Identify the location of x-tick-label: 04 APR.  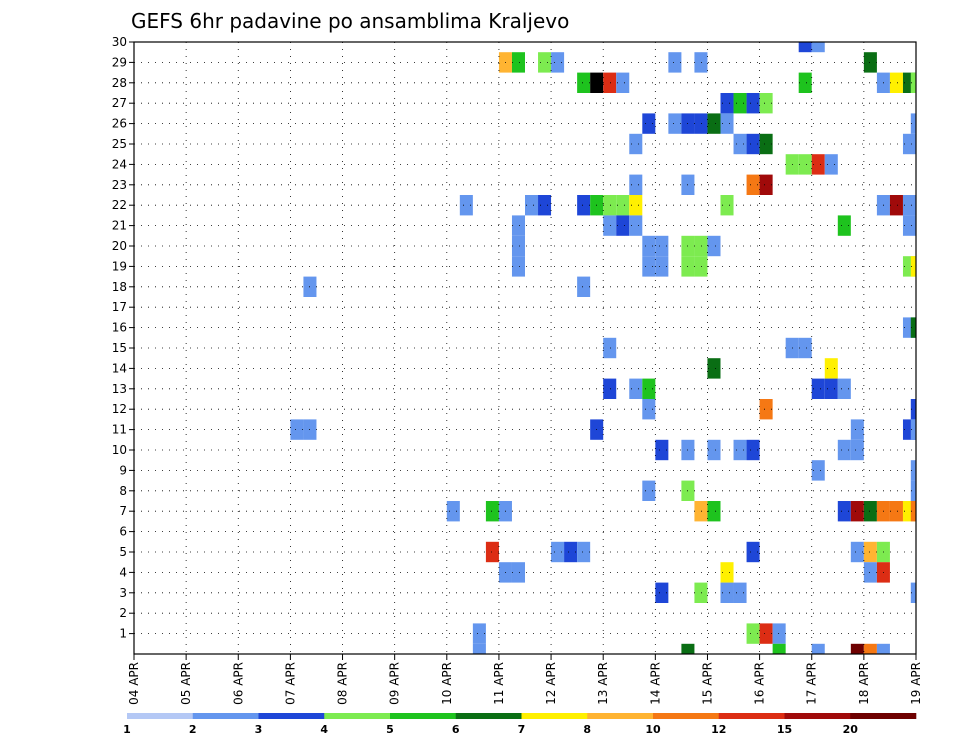
(134, 683).